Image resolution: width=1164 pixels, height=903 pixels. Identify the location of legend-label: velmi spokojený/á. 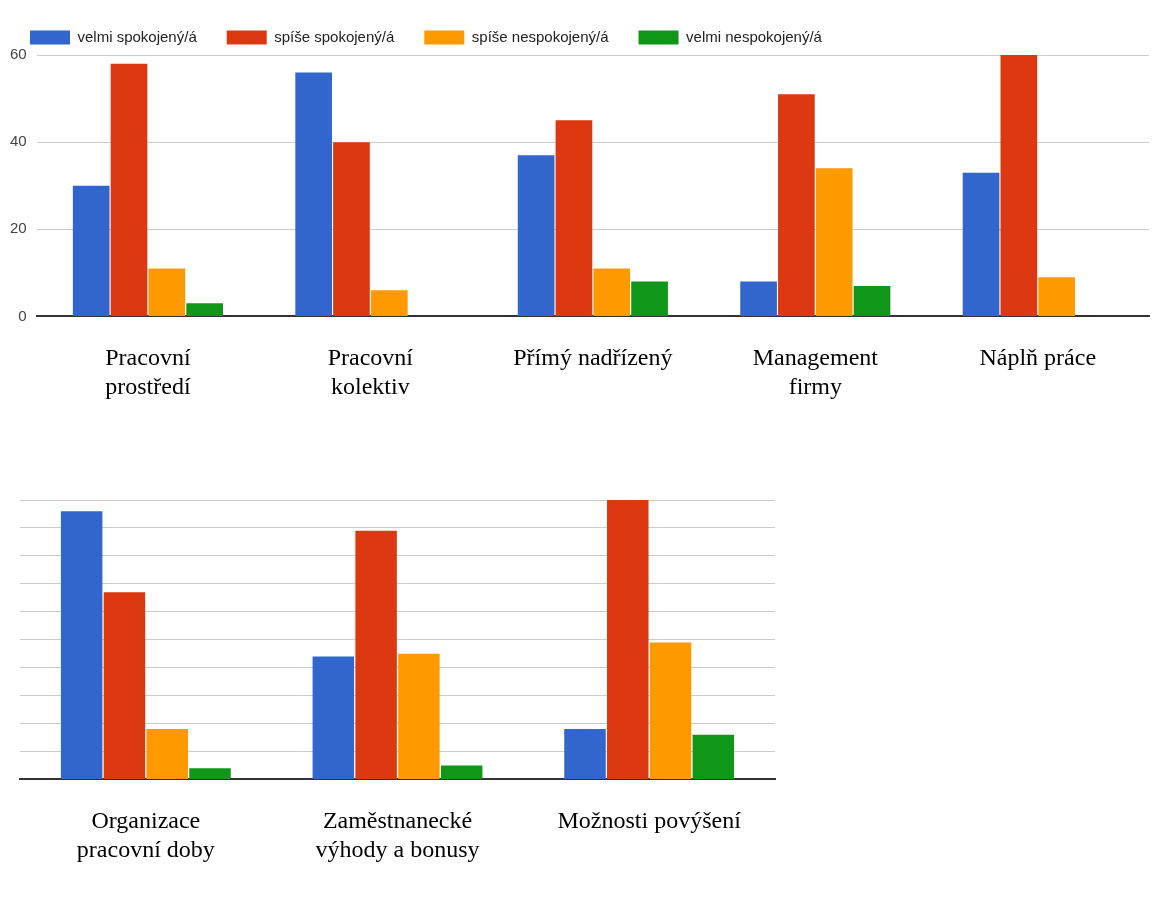
(137, 36).